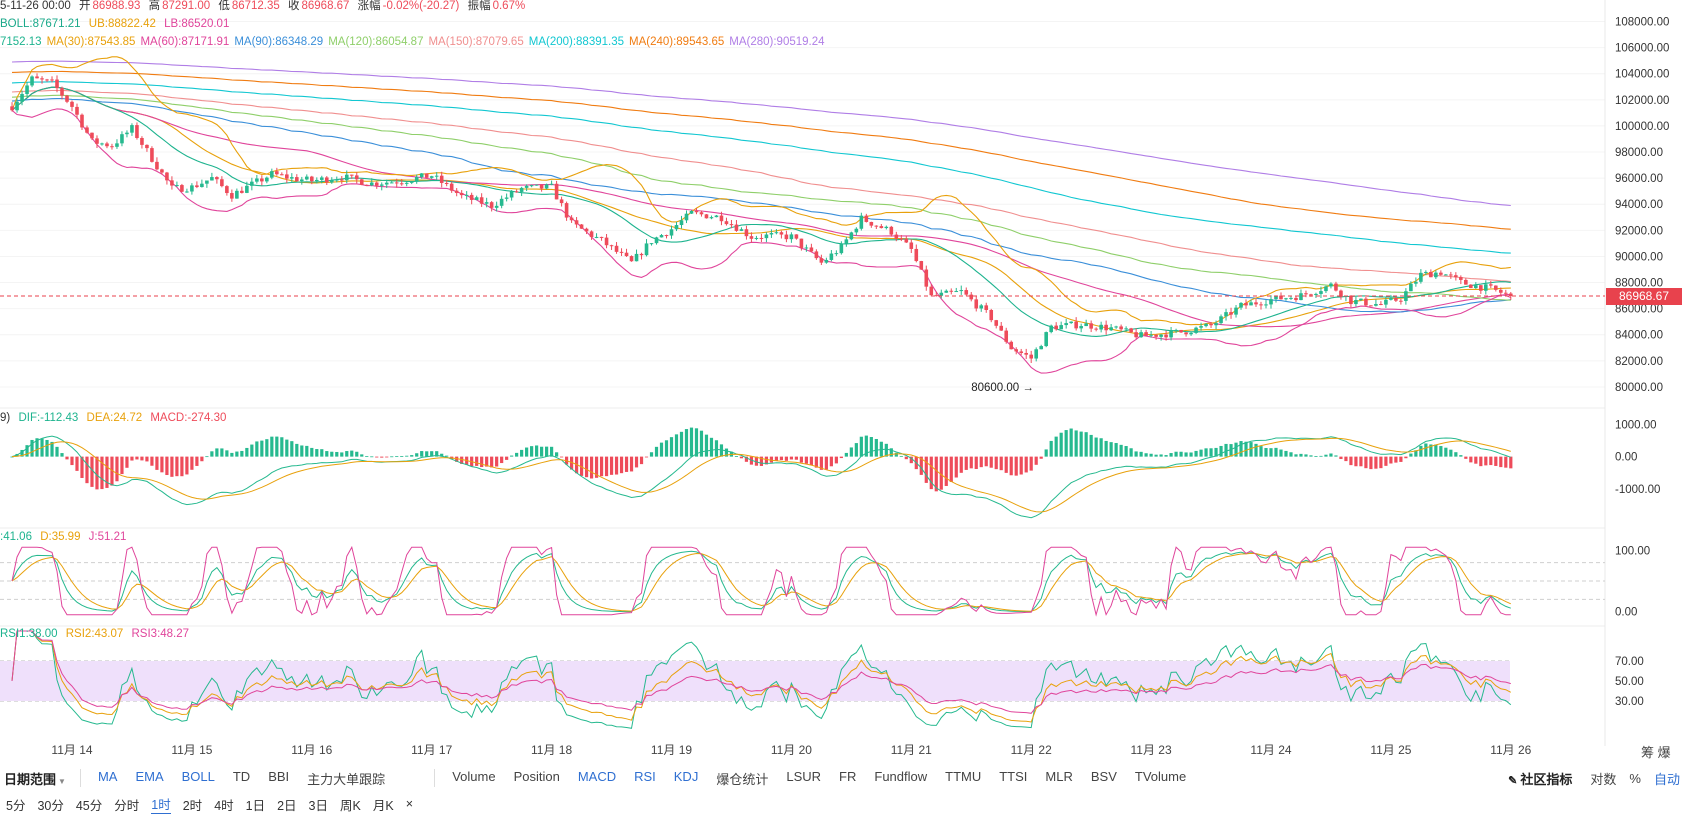 This screenshot has width=1682, height=814. What do you see at coordinates (804, 776) in the screenshot?
I see `sub-indicator-lsur: LSUR` at bounding box center [804, 776].